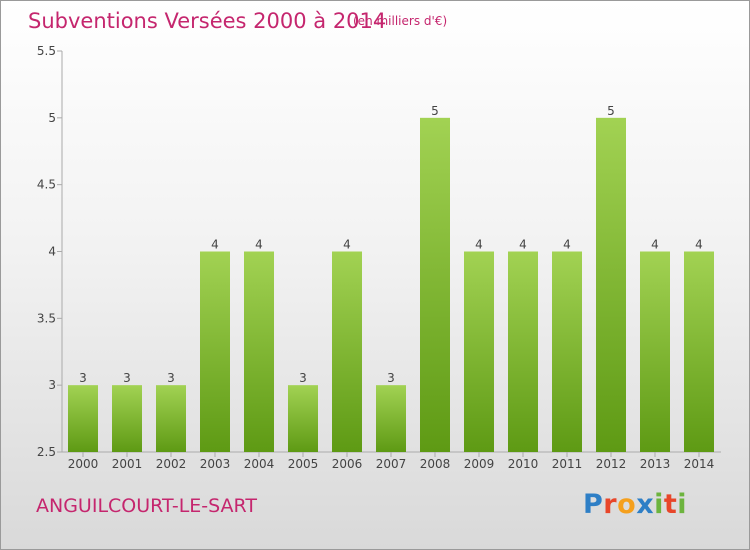  I want to click on logo-letter: r, so click(610, 504).